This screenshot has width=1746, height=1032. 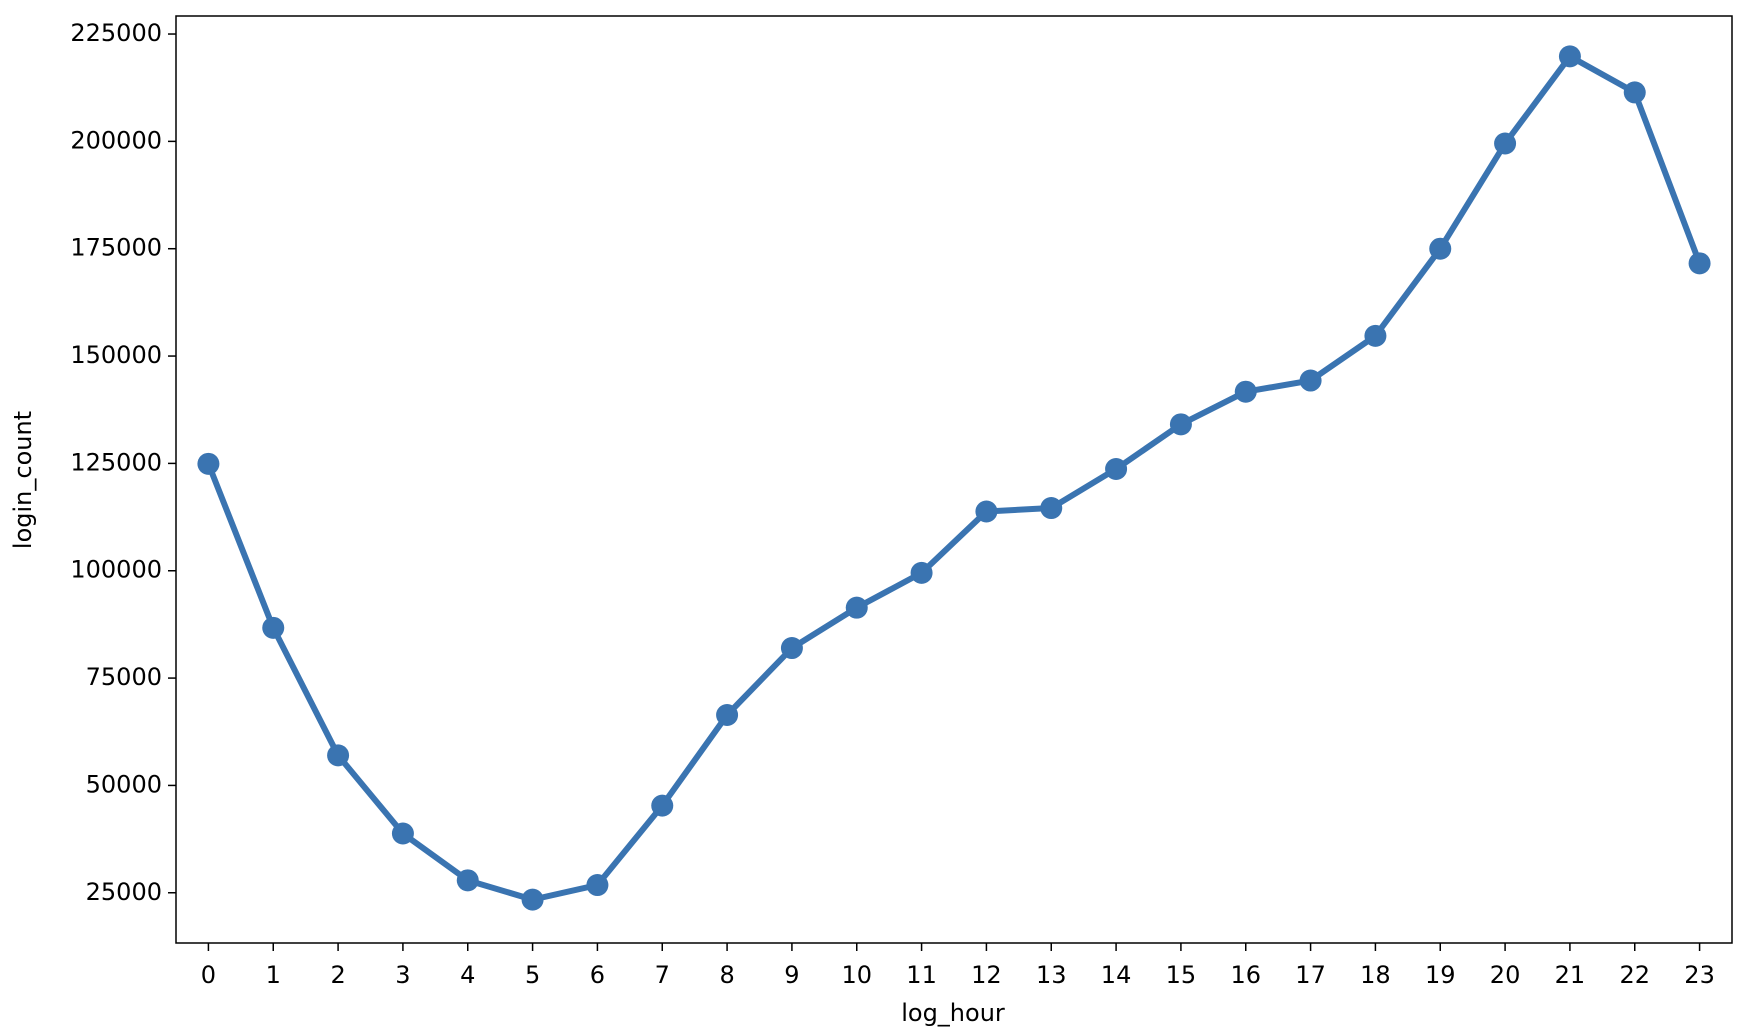 I want to click on x-tick-label: 2, so click(x=337, y=975).